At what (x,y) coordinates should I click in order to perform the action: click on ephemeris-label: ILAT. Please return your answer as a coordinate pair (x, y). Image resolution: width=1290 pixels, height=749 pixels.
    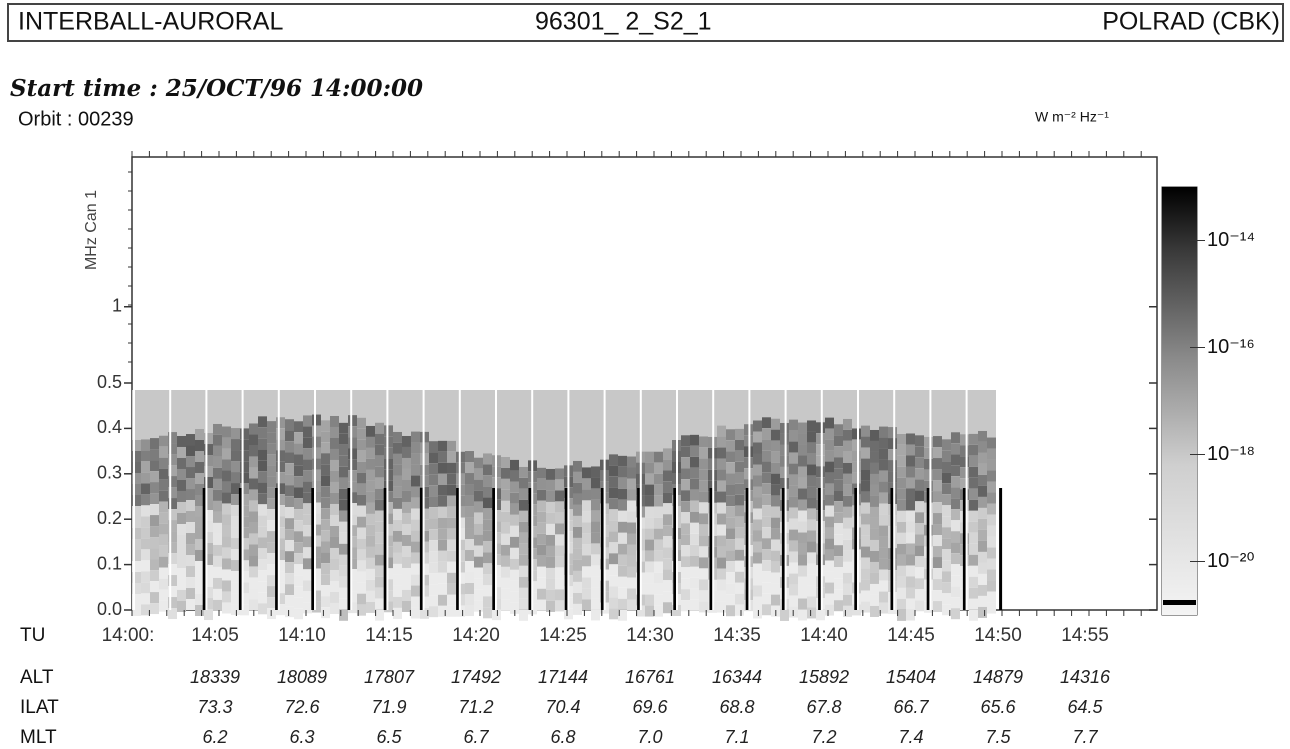
    Looking at the image, I should click on (39, 707).